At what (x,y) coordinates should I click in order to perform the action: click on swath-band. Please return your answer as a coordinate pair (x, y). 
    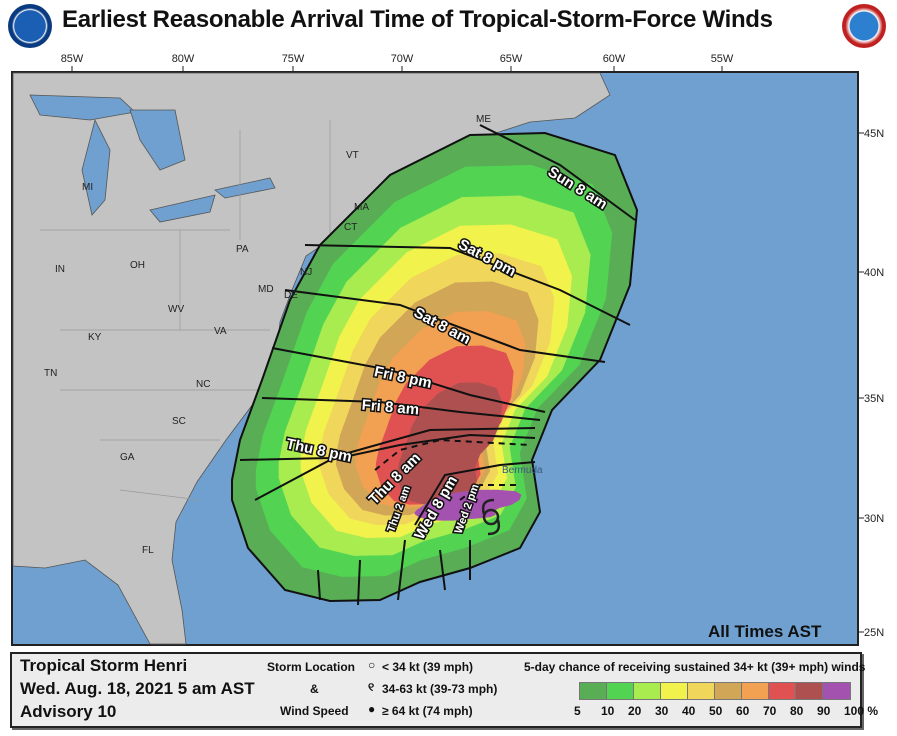
    Looking at the image, I should click on (468, 505).